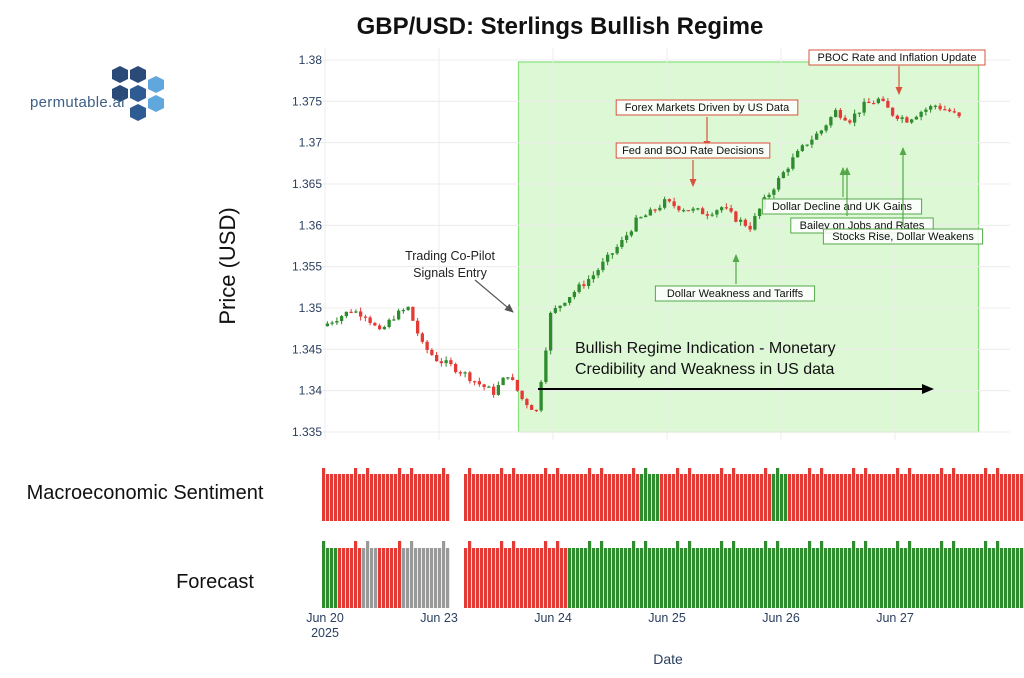 This screenshot has height=678, width=1024. Describe the element at coordinates (903, 237) in the screenshot. I see `annotation-text: Stocks Rise, Dollar Weakens` at that location.